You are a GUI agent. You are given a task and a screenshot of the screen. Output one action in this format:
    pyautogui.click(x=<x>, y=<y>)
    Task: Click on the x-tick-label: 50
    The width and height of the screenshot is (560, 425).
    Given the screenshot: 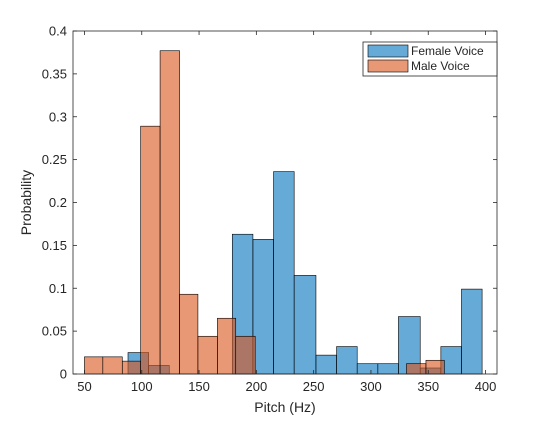 What is the action you would take?
    pyautogui.click(x=84, y=386)
    